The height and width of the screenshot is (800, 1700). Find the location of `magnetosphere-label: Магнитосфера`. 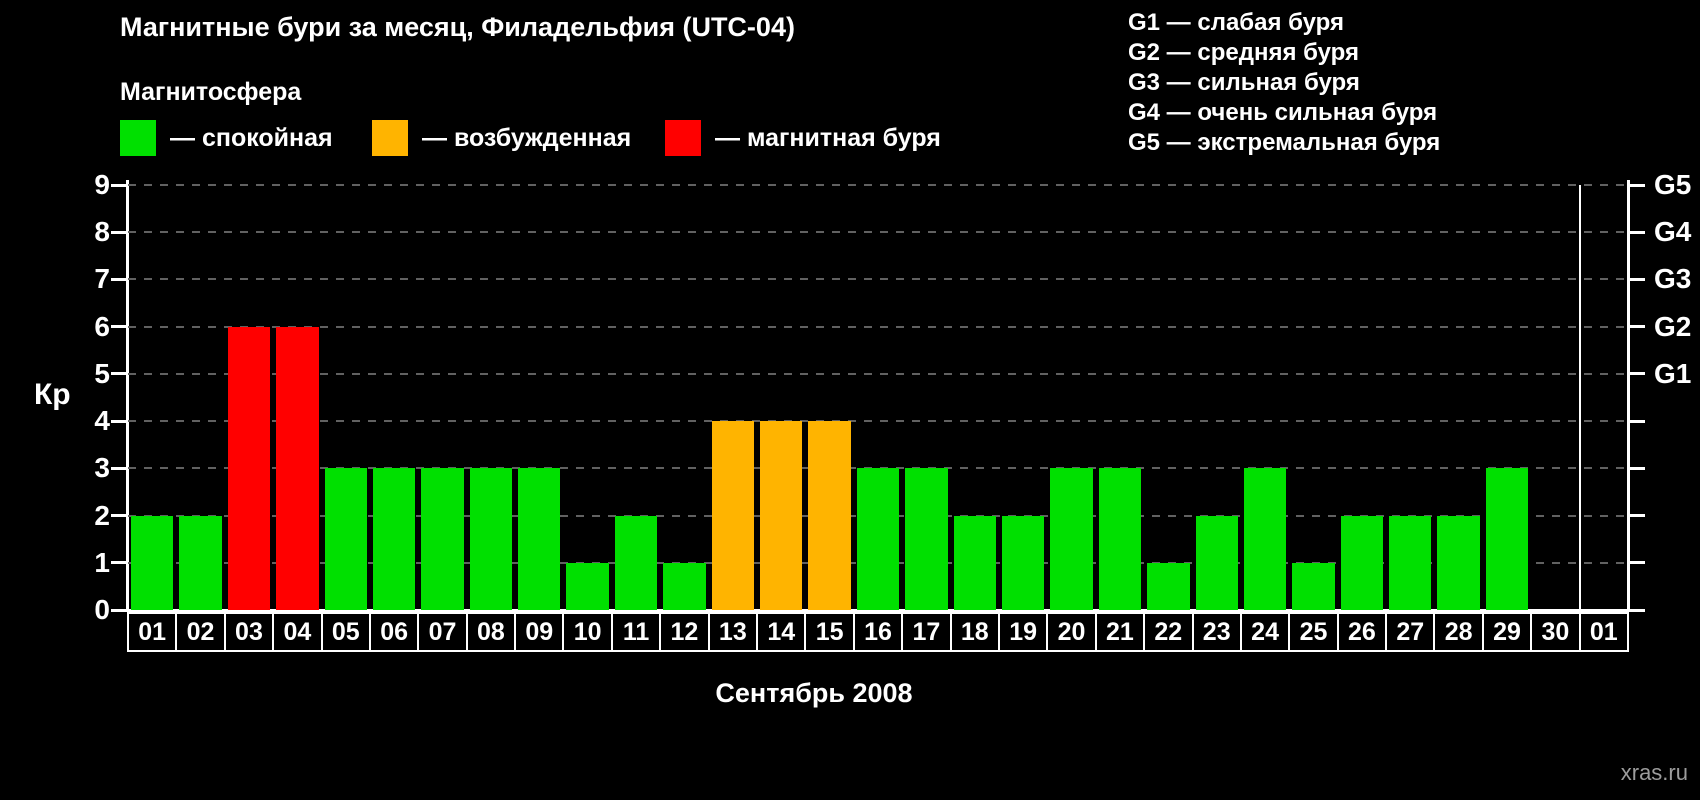

magnetosphere-label: Магнитосфера is located at coordinates (211, 92).